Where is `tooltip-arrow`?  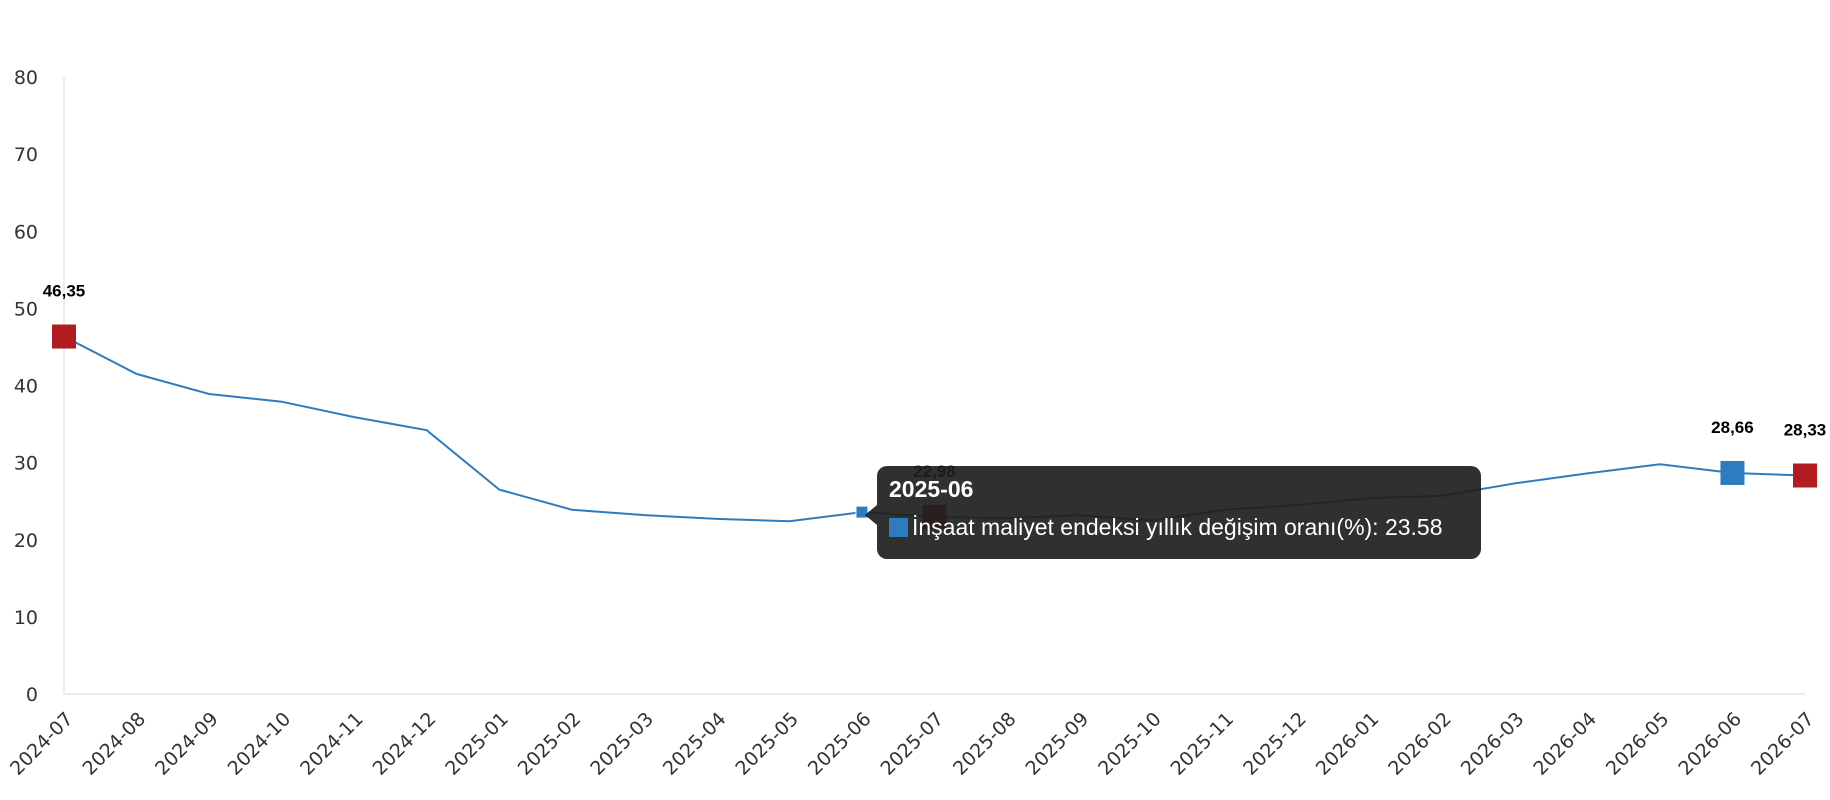
tooltip-arrow is located at coordinates (871, 515).